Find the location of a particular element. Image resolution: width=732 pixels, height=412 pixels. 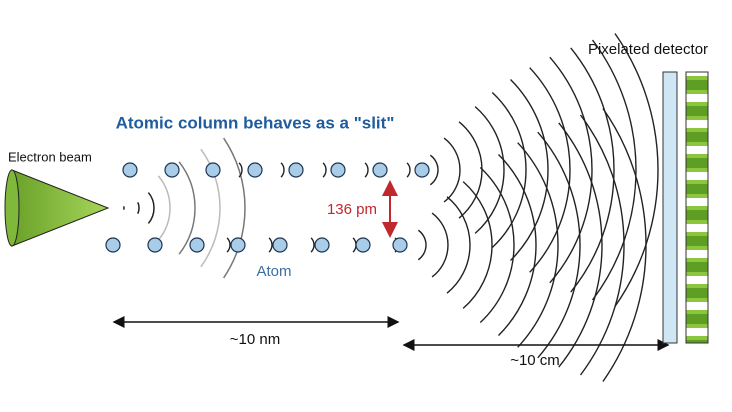

cone-base is located at coordinates (12, 208).